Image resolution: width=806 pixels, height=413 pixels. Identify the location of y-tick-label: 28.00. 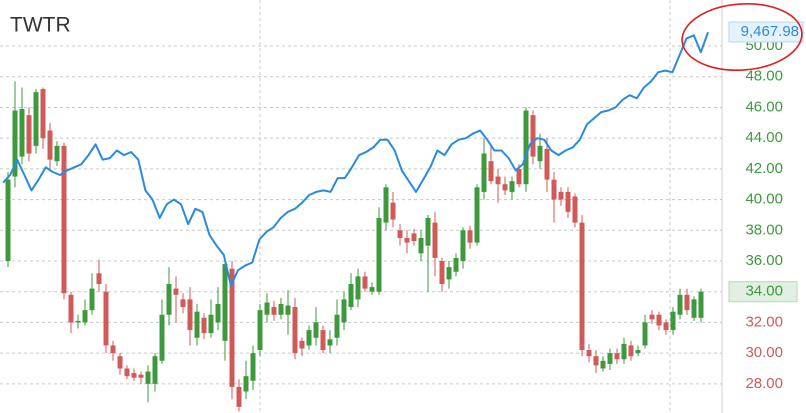
(764, 383).